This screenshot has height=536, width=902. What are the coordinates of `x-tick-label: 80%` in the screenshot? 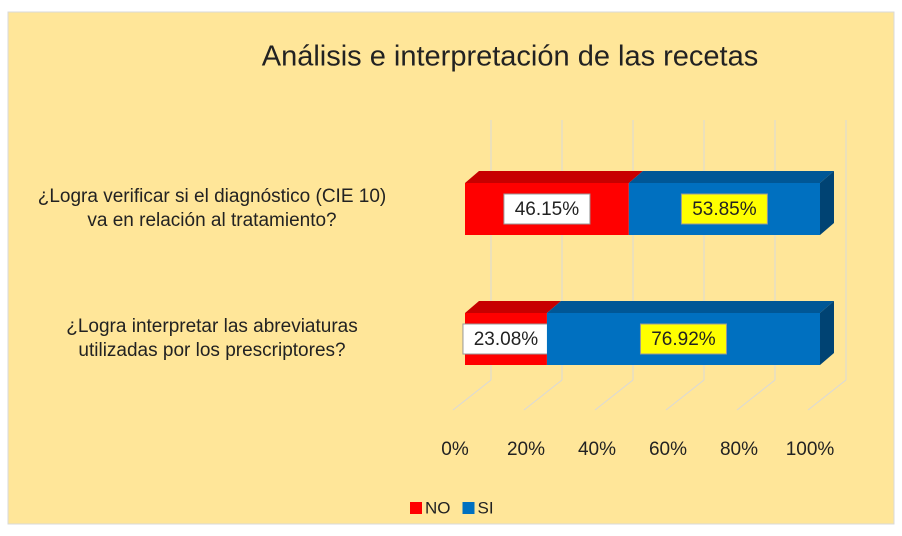 It's located at (739, 449).